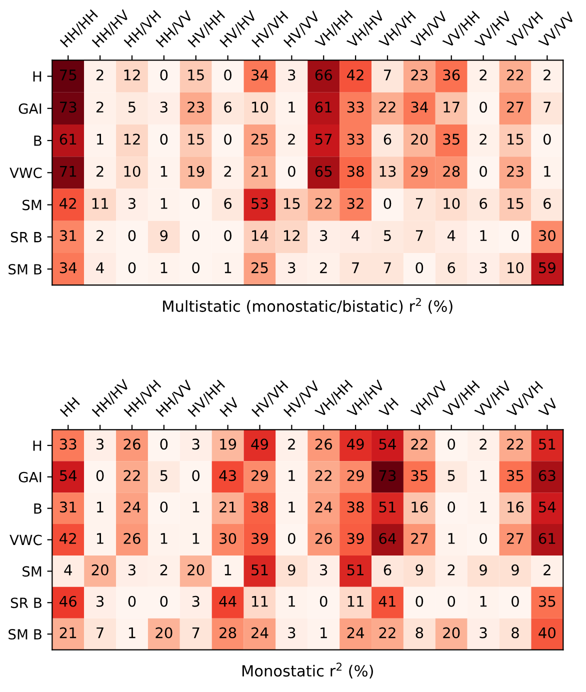  Describe the element at coordinates (30, 477) in the screenshot. I see `y-tick-label: GAI` at that location.